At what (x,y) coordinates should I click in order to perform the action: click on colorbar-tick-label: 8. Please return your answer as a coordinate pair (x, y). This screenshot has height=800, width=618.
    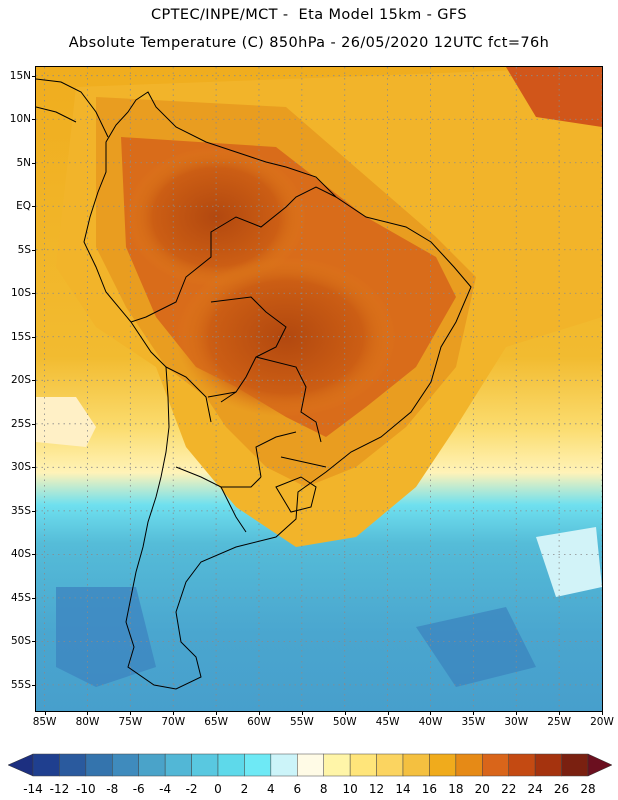
    Looking at the image, I should click on (323, 789).